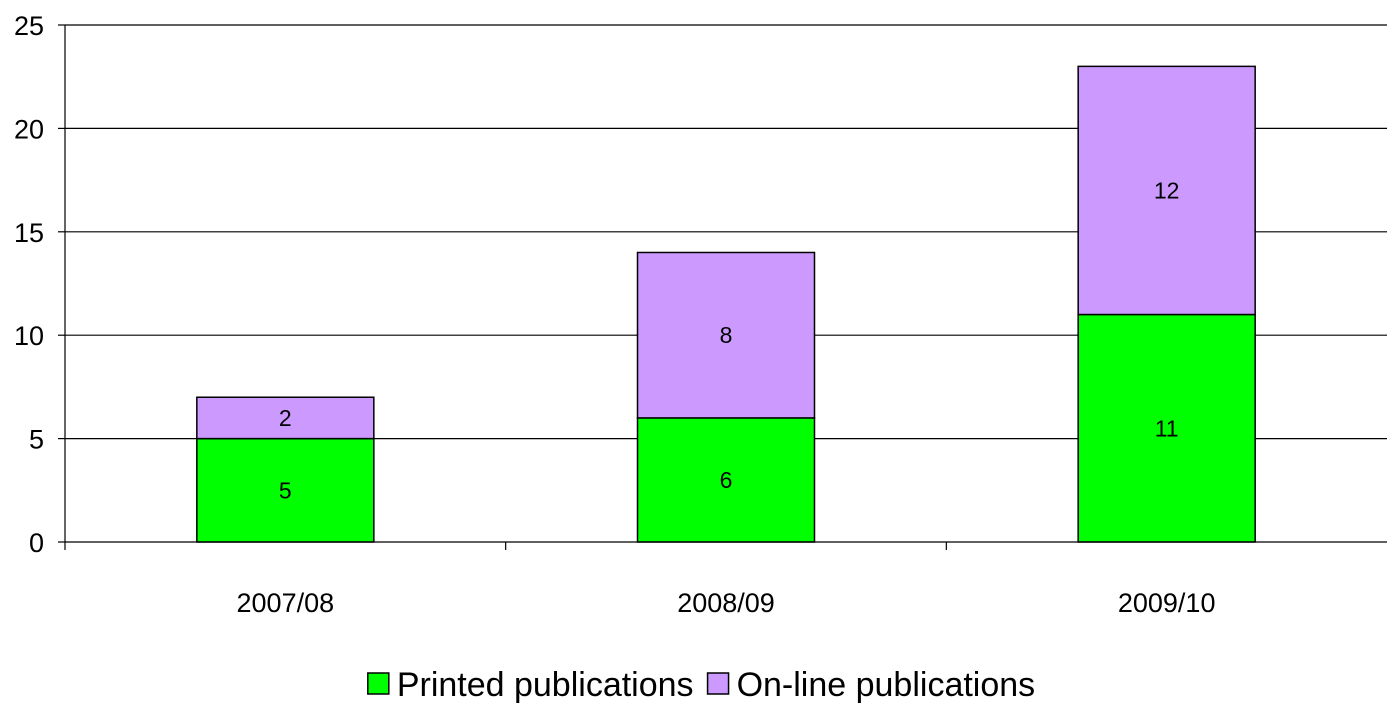 The height and width of the screenshot is (723, 1387). I want to click on data-label: 8, so click(726, 335).